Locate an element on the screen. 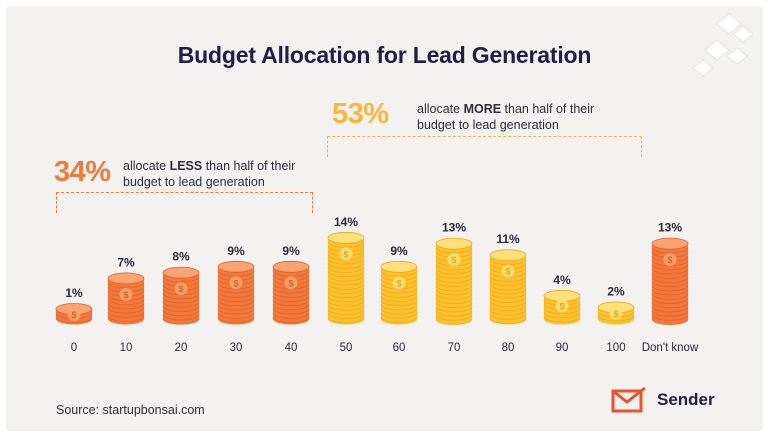 Image resolution: width=769 pixels, height=439 pixels. category-label: Don't know is located at coordinates (670, 348).